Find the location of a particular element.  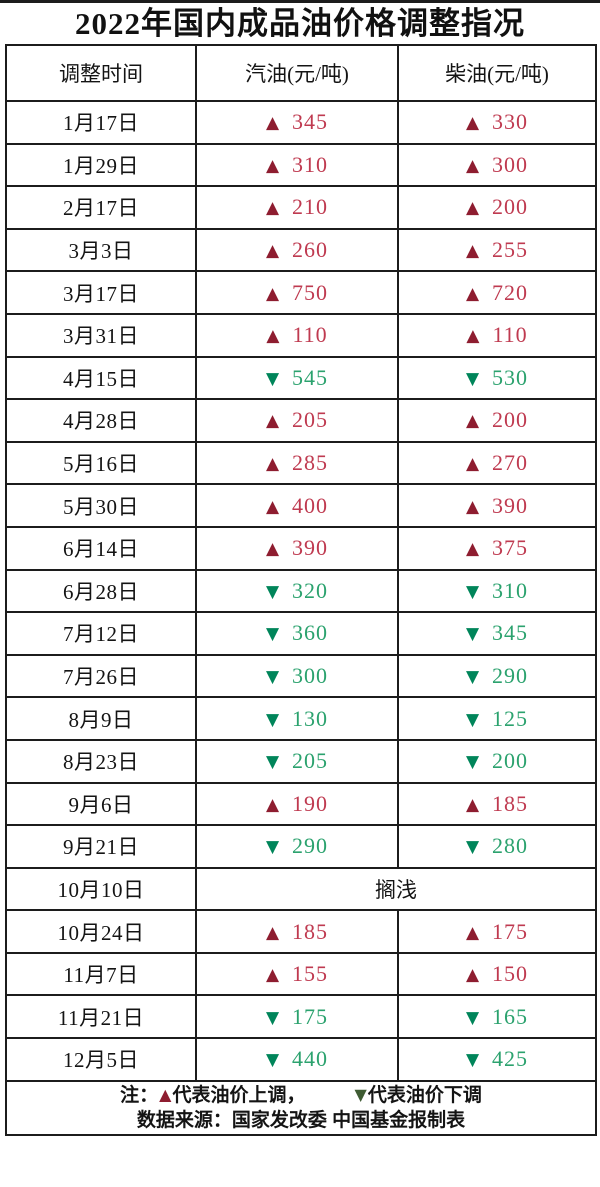

col-header-adjust-date: 调整时间 is located at coordinates (101, 73).